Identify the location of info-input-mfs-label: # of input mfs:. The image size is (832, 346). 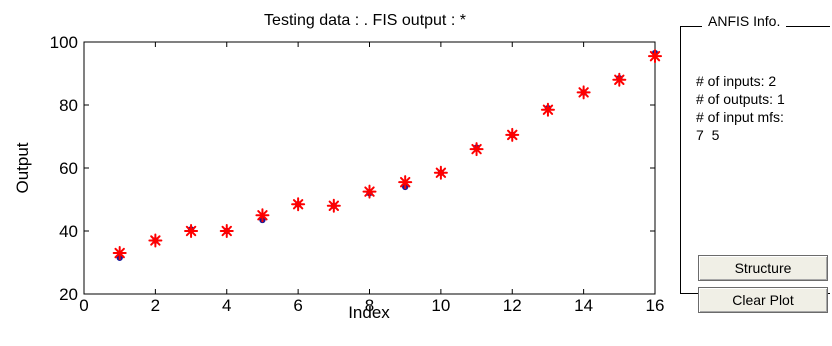
(740, 117).